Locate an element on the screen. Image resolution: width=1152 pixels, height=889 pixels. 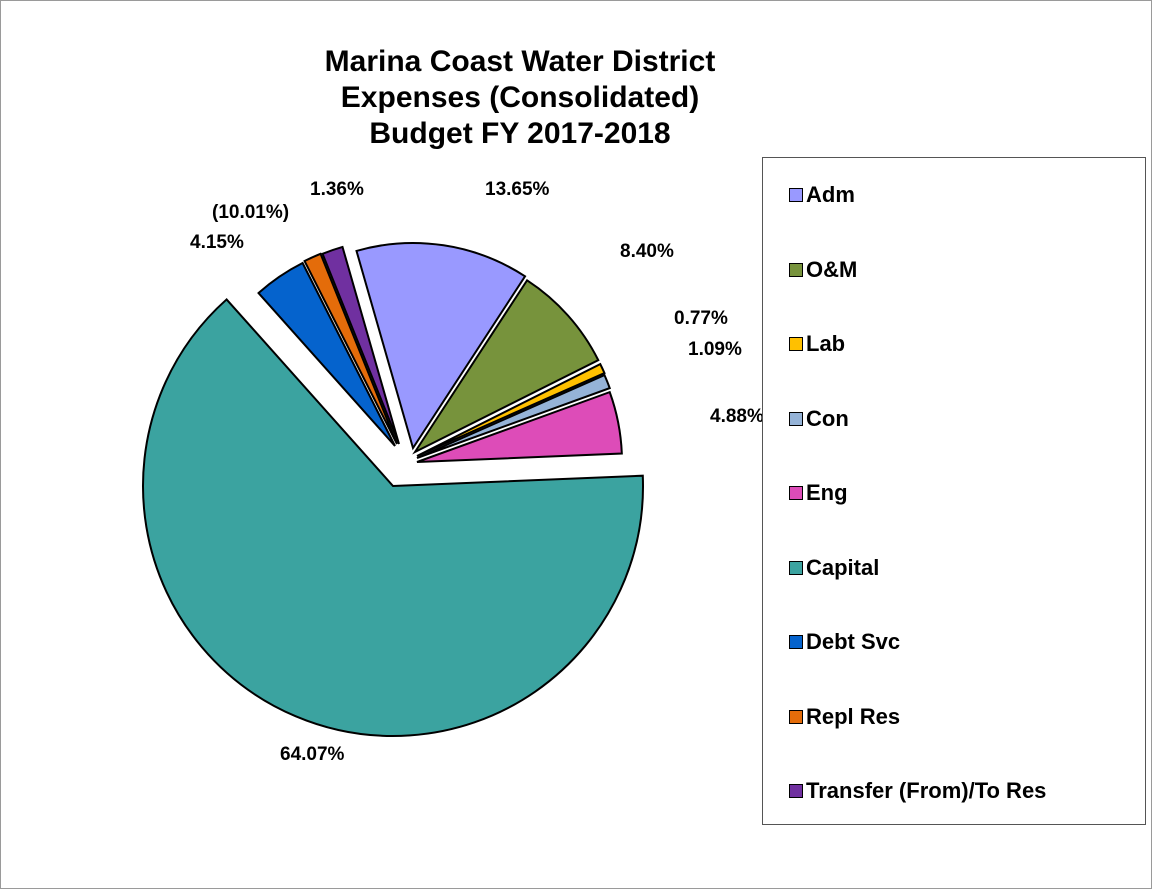
pie-slice-adm is located at coordinates (441, 346).